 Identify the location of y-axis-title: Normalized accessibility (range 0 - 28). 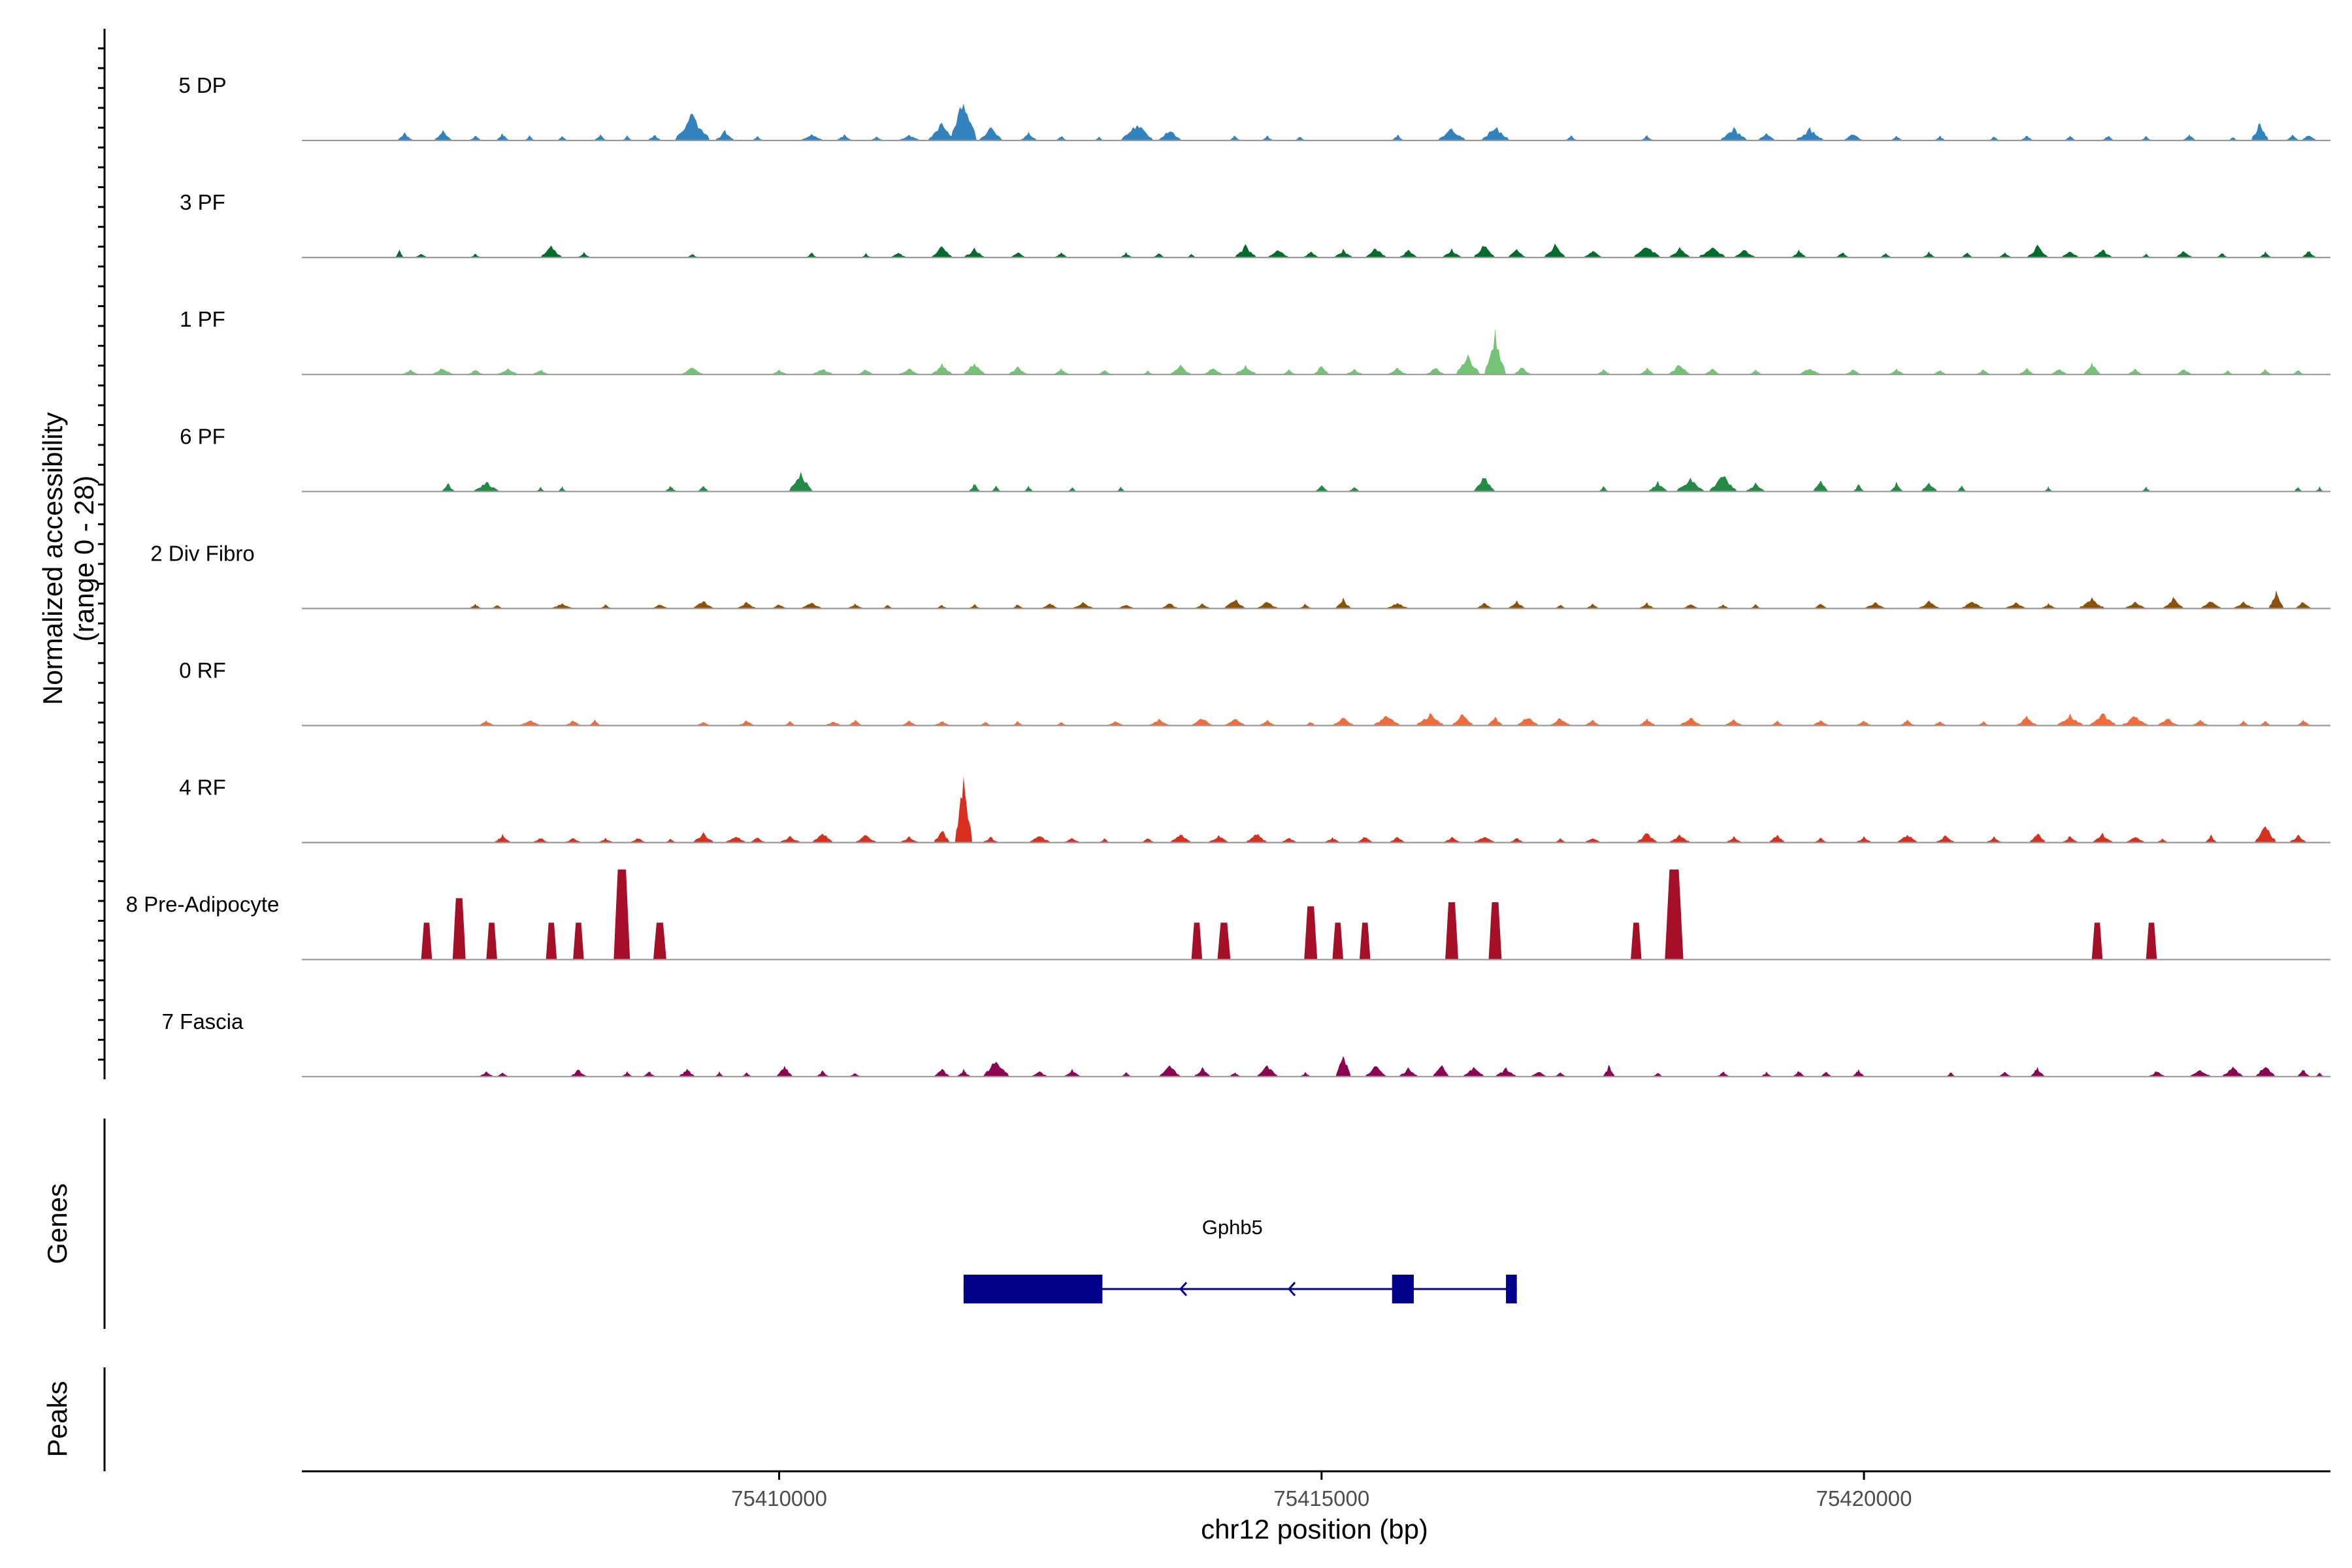
(68, 558).